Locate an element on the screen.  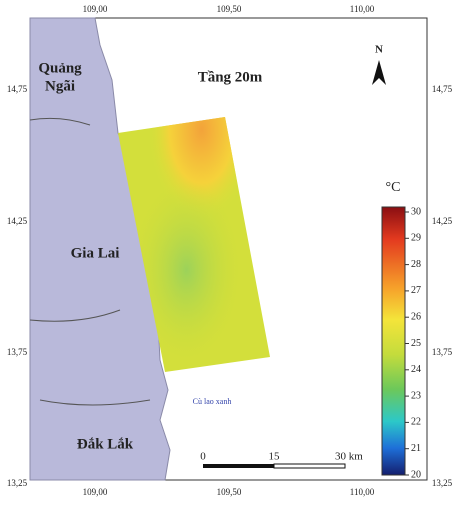
colorbar-label: 28 is located at coordinates (416, 264).